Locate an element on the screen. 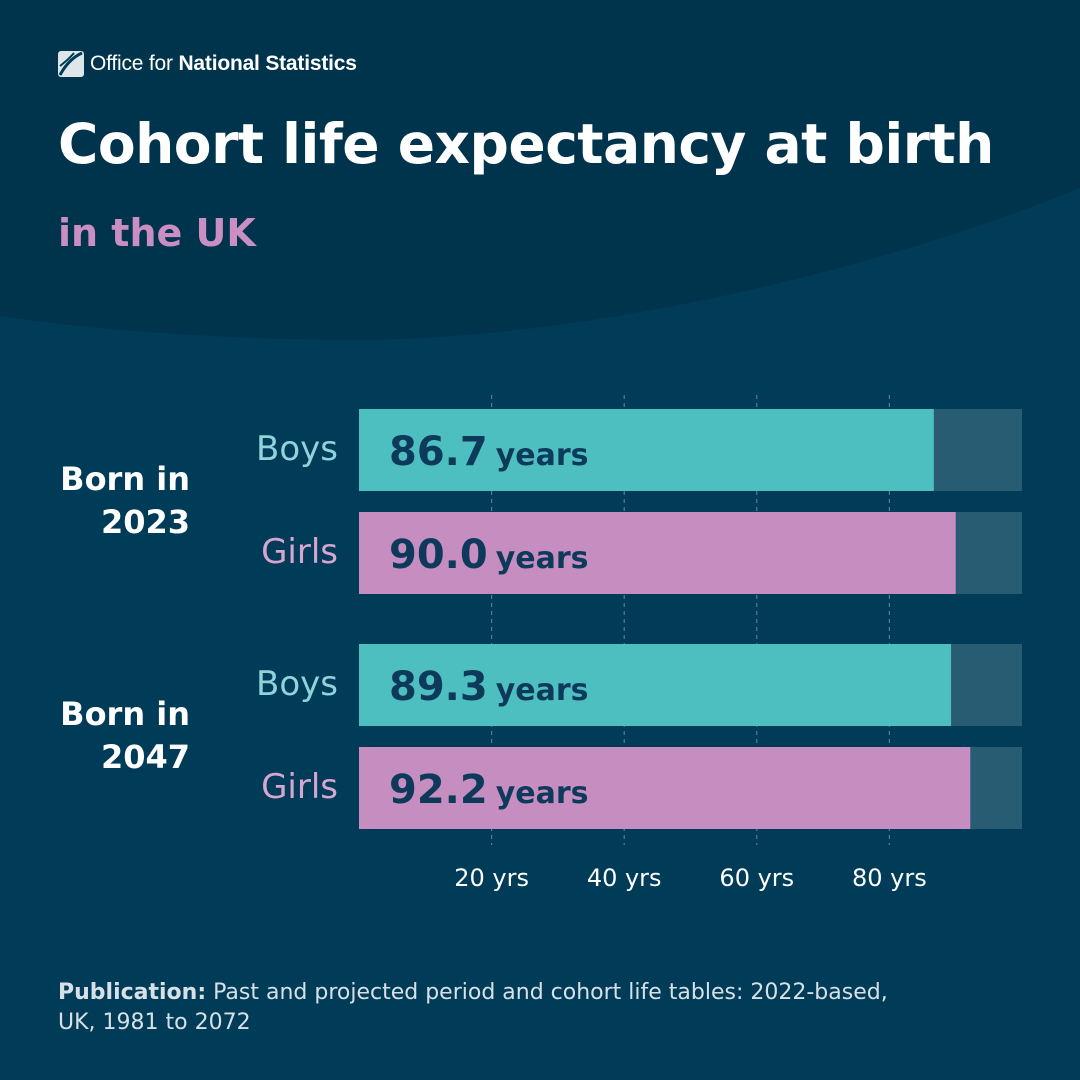 The image size is (1080, 1080). ons-logo: Office for National Statistics is located at coordinates (207, 64).